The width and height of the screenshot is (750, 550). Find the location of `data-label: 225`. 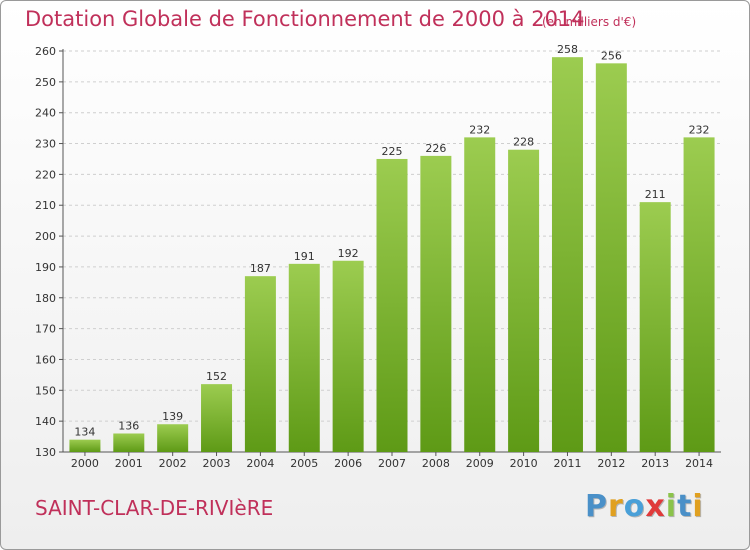

data-label: 225 is located at coordinates (392, 151).